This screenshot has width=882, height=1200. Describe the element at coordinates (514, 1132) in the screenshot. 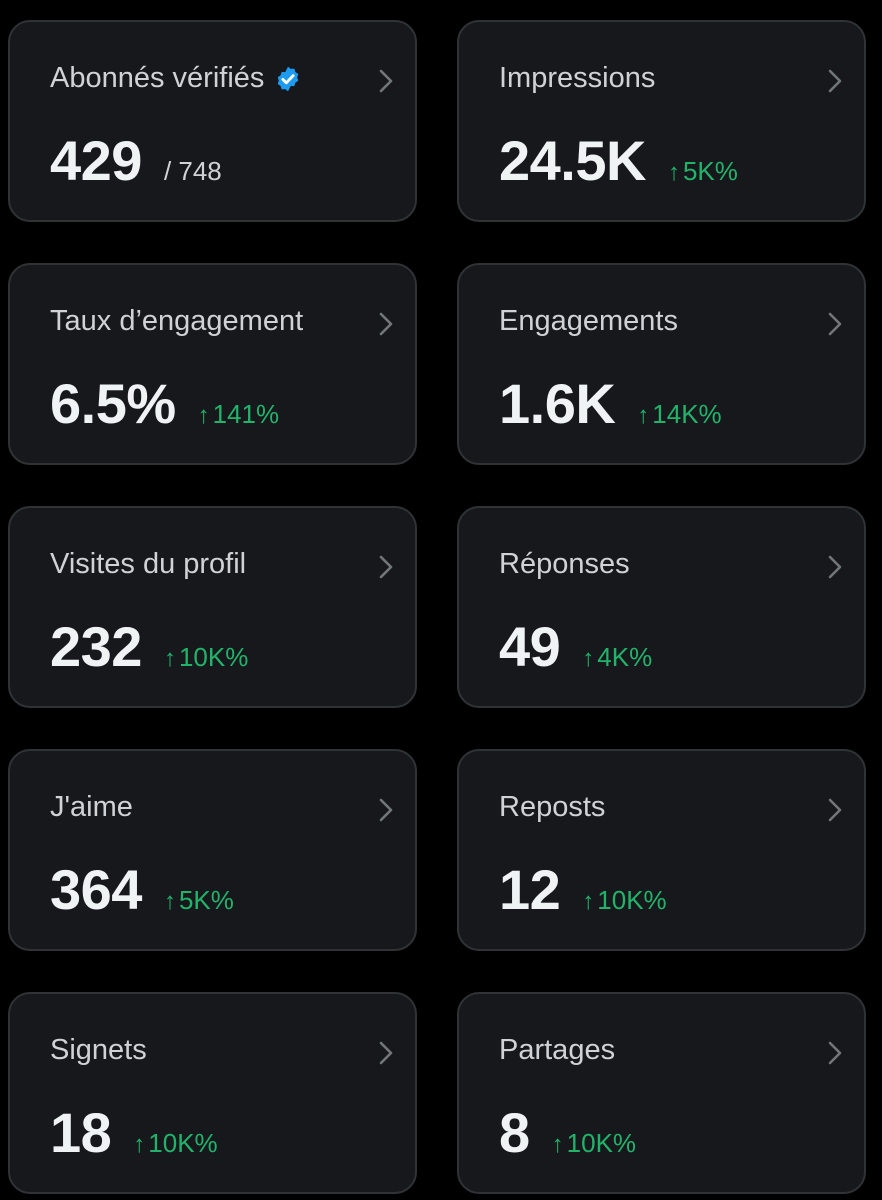

I see `metric-value: 8` at that location.